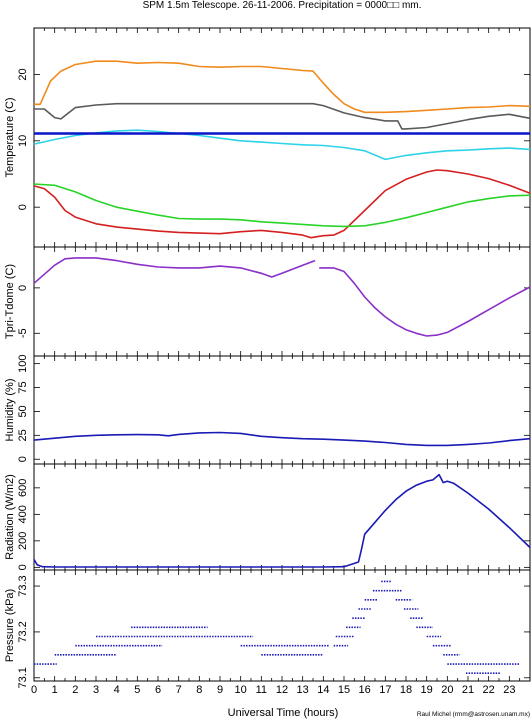 This screenshot has height=719, width=532. What do you see at coordinates (23, 585) in the screenshot?
I see `y-tick-label: 73.3` at bounding box center [23, 585].